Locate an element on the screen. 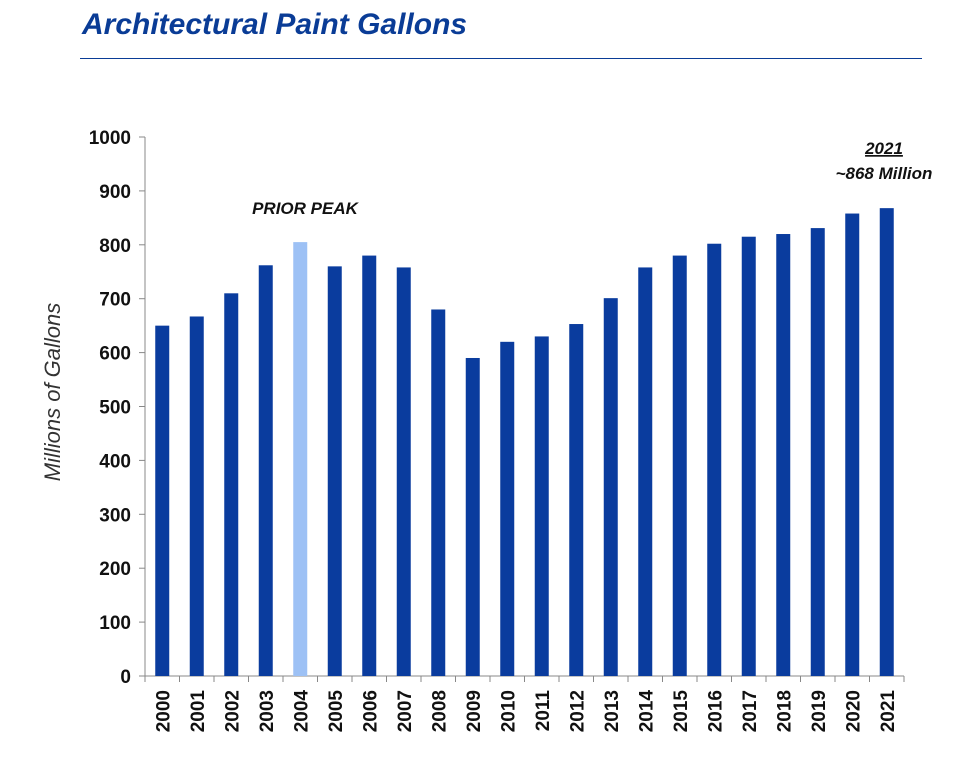 The image size is (978, 772). bar-2014 is located at coordinates (645, 471).